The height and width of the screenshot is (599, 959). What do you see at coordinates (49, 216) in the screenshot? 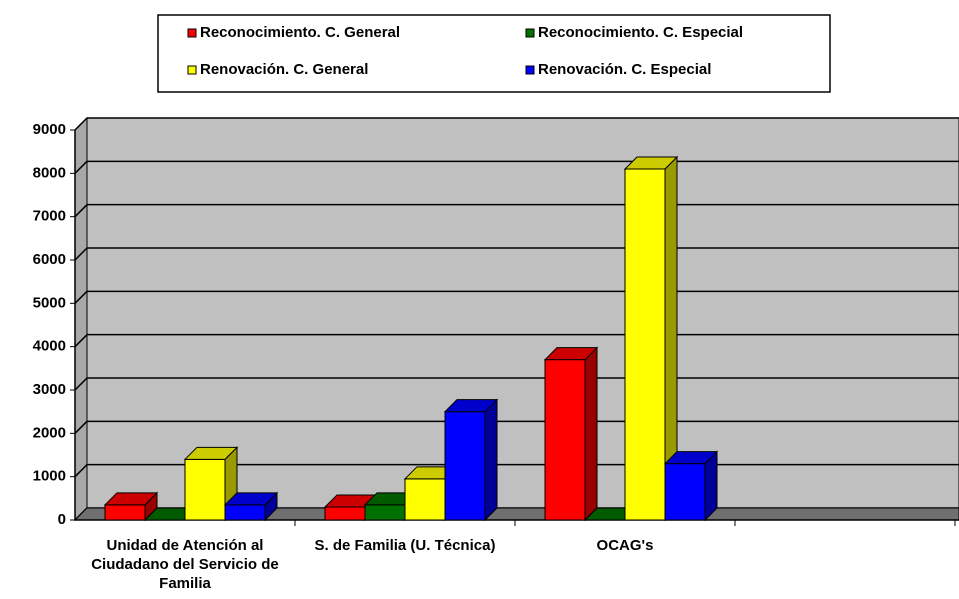
I see `y-tick-label: 7000` at bounding box center [49, 216].